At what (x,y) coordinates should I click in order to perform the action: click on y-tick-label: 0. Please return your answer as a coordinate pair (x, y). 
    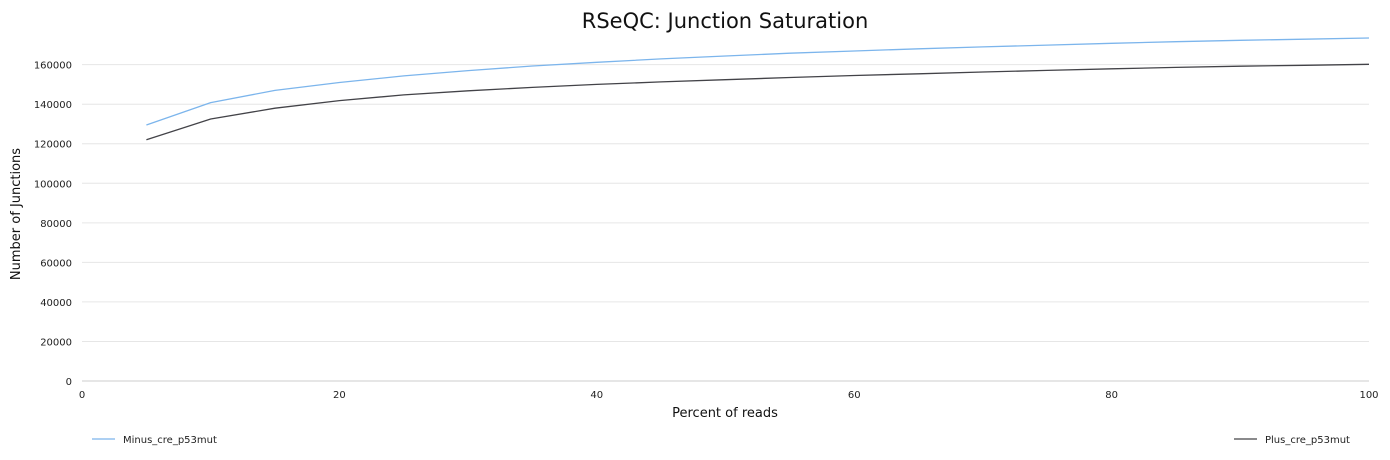
    Looking at the image, I should click on (69, 382).